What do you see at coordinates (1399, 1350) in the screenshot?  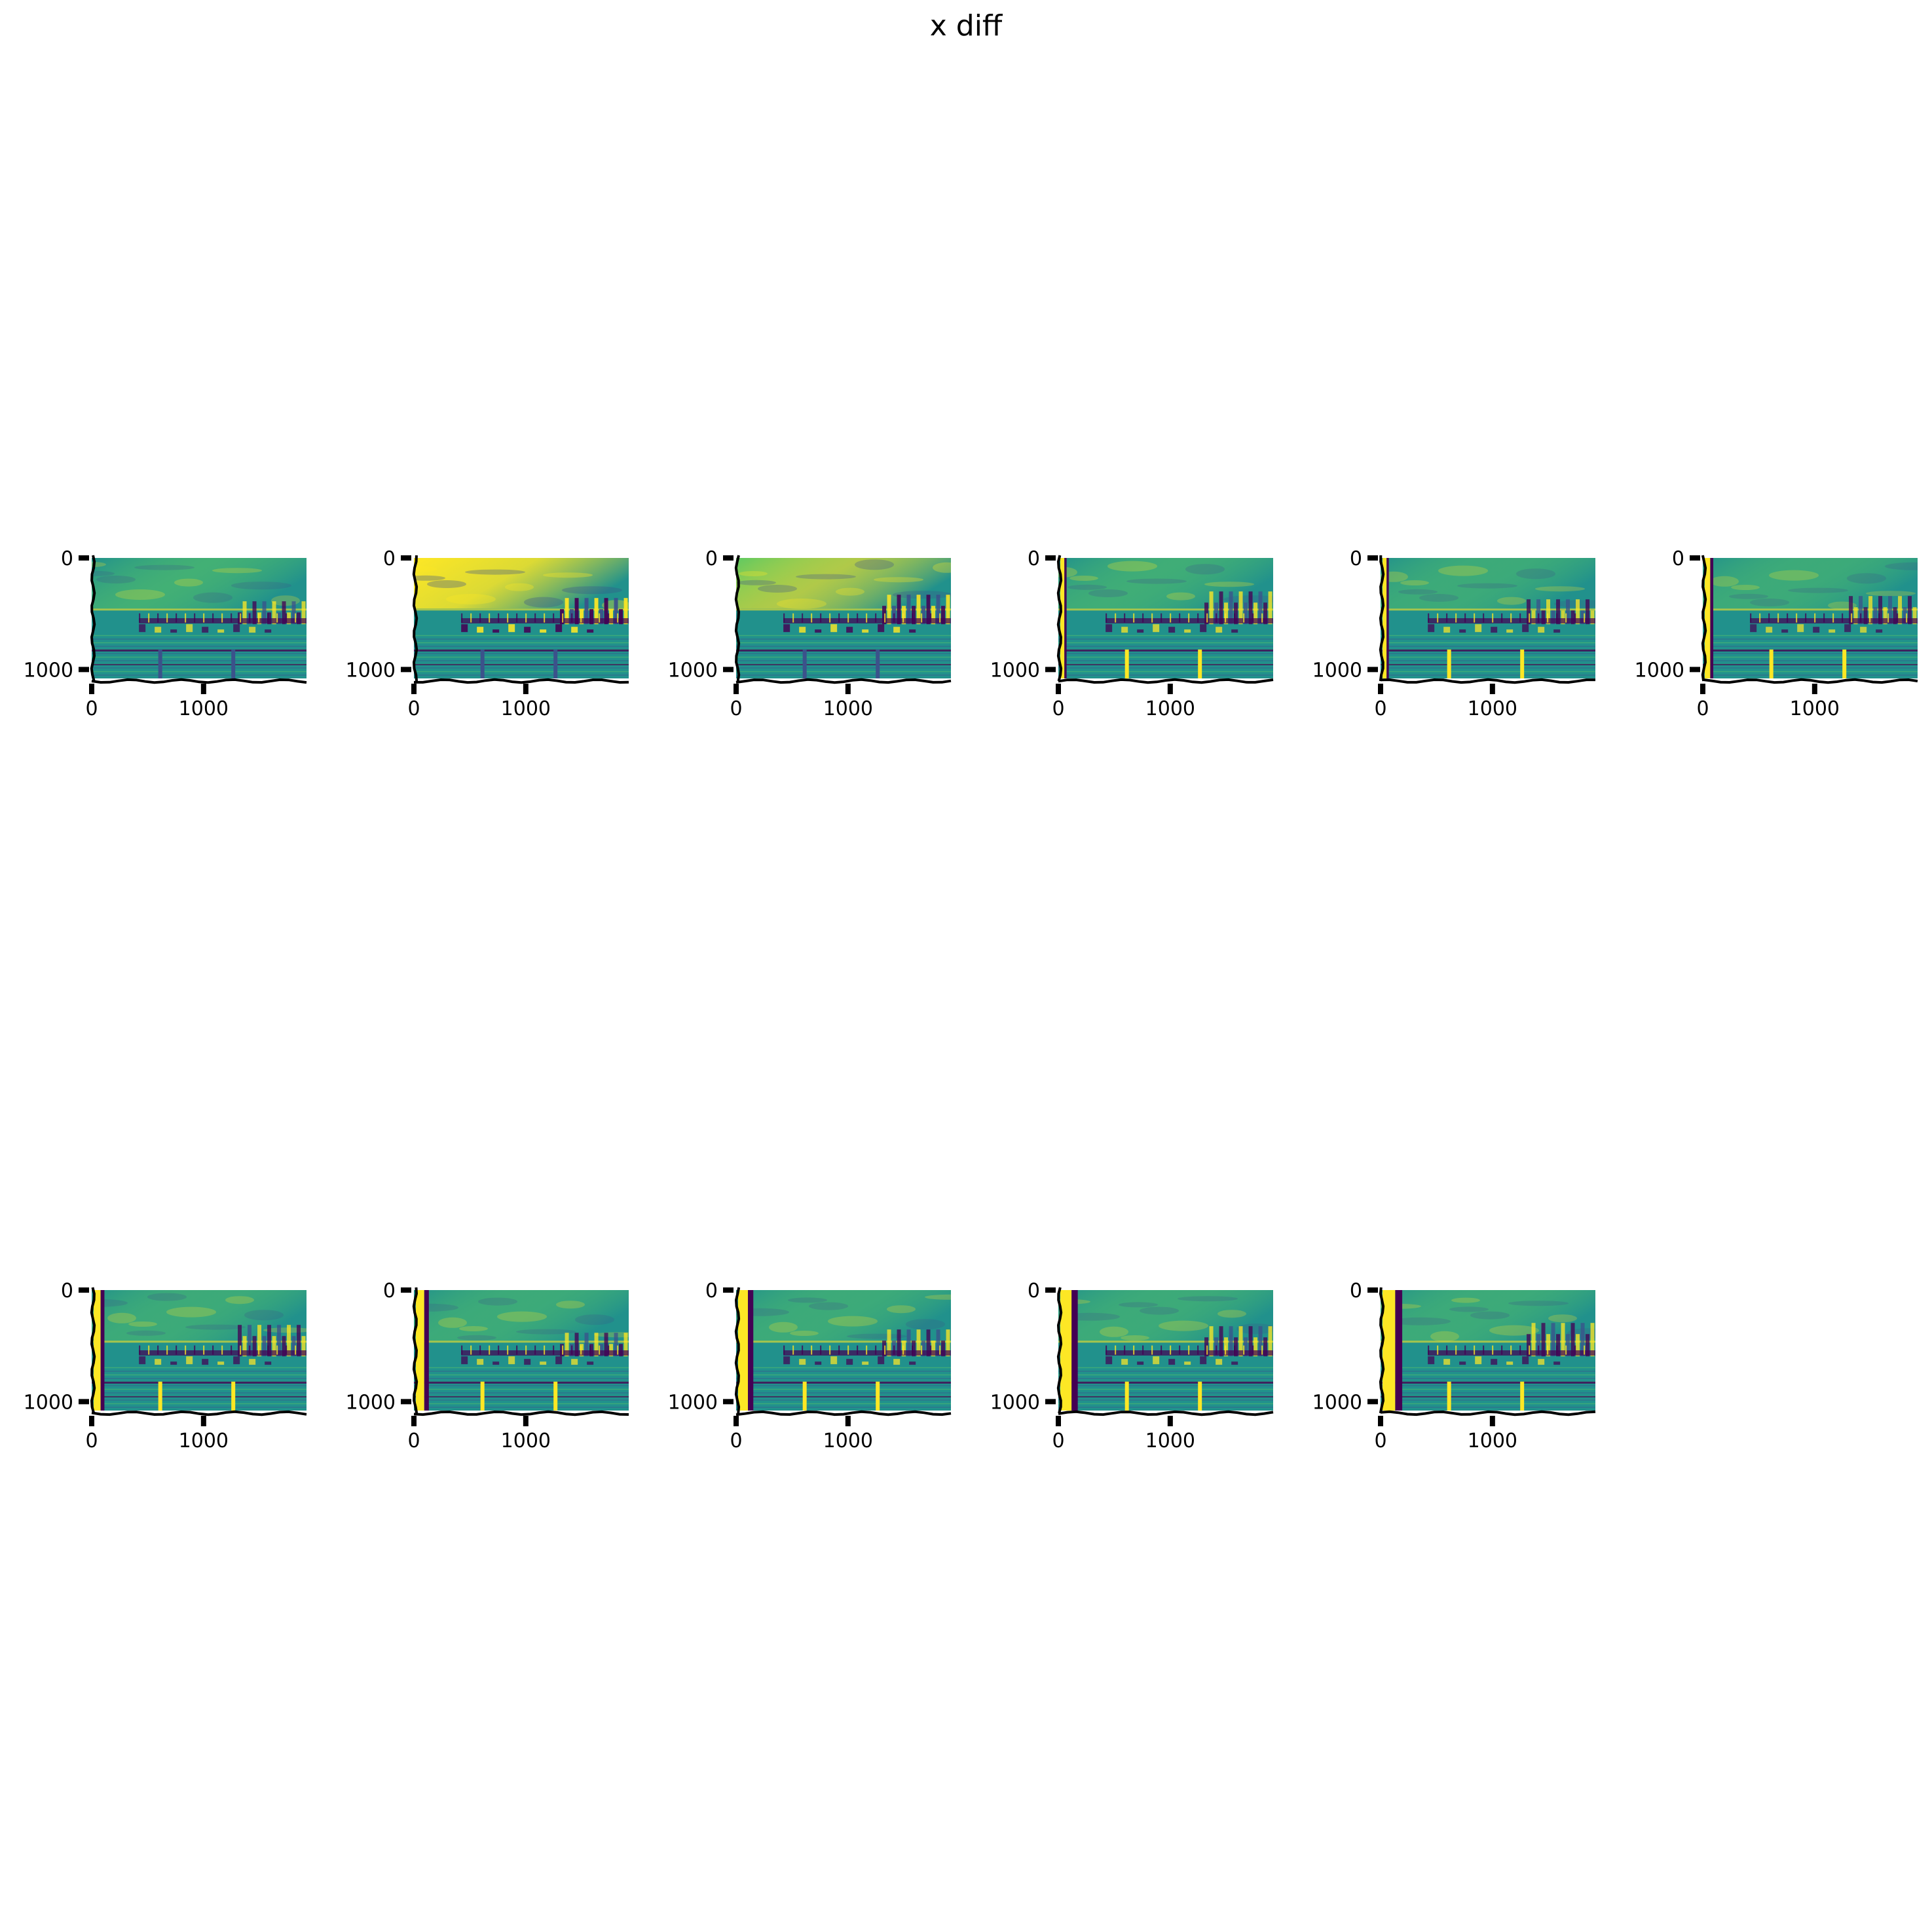 I see `edge-band-dark` at bounding box center [1399, 1350].